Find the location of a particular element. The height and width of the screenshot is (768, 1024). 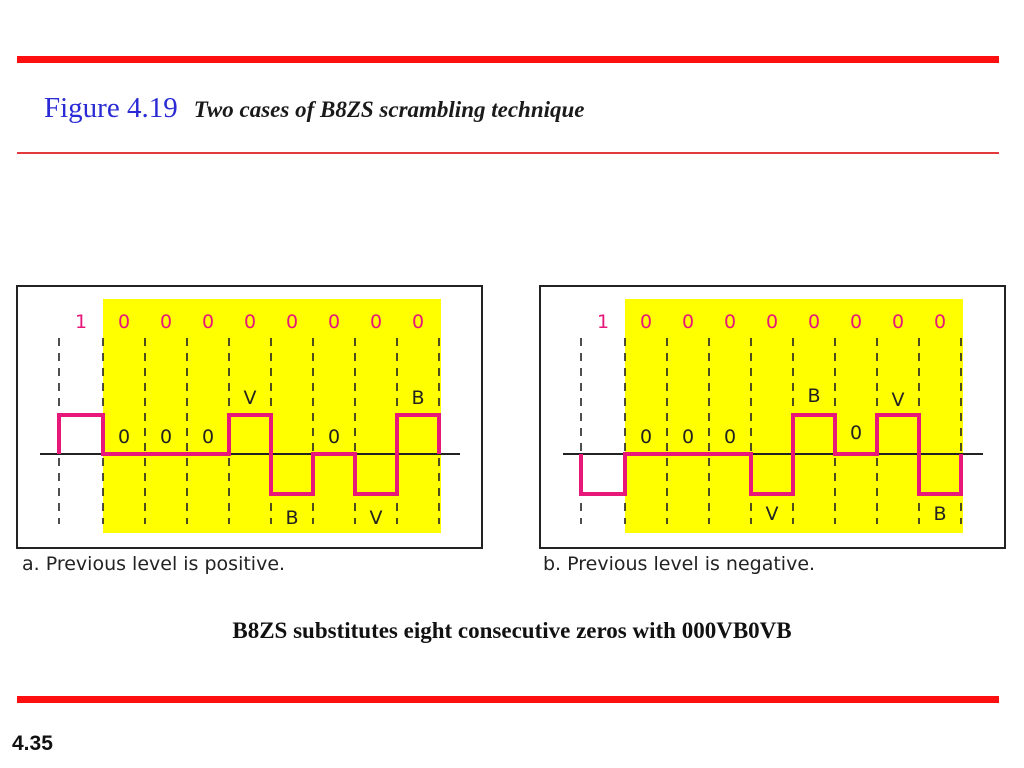

panel-b-bit-labels: 1 0 0 0 0 0 0 0 0 is located at coordinates (771, 322).